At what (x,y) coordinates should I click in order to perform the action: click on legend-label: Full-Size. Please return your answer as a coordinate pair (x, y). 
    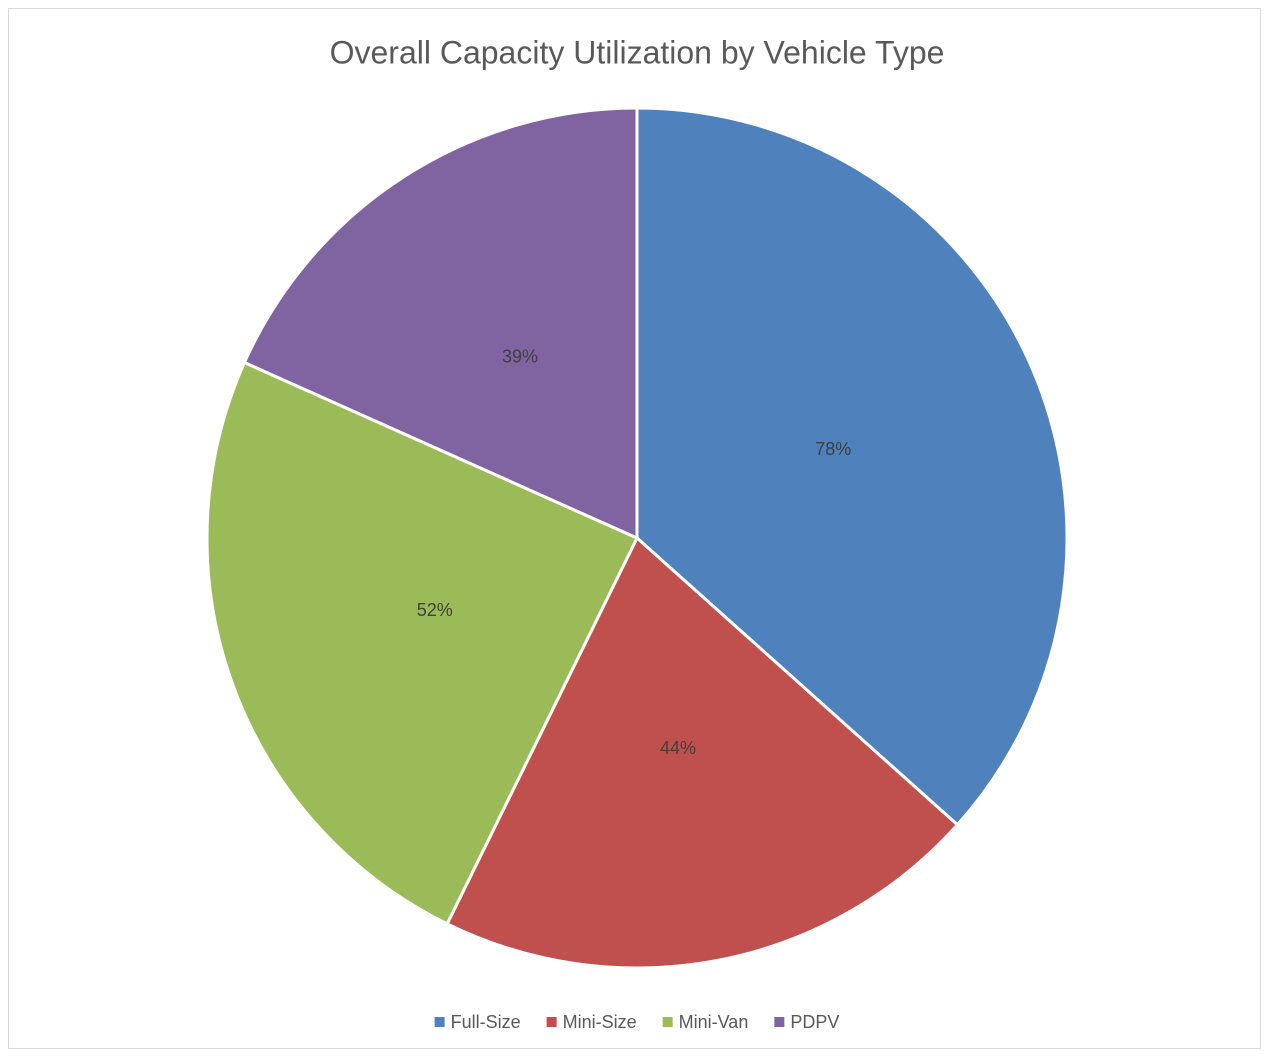
    Looking at the image, I should click on (486, 1022).